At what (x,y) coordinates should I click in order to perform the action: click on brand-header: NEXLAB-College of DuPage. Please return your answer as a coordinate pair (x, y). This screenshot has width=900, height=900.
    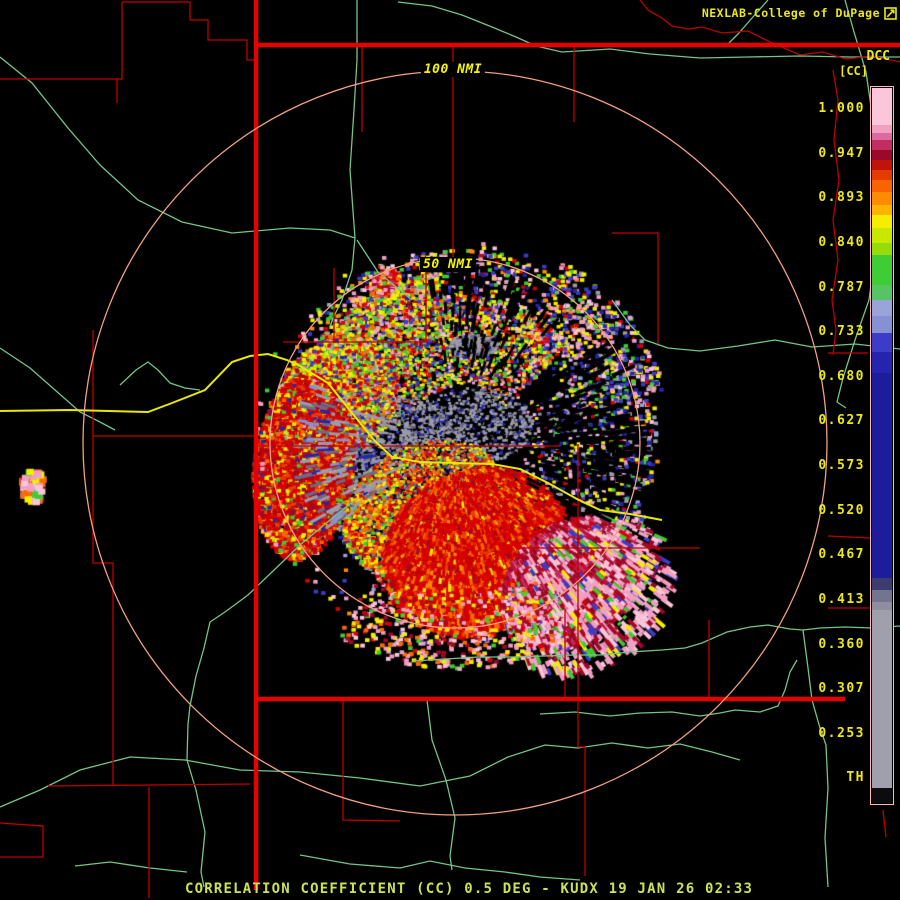
    Looking at the image, I should click on (799, 13).